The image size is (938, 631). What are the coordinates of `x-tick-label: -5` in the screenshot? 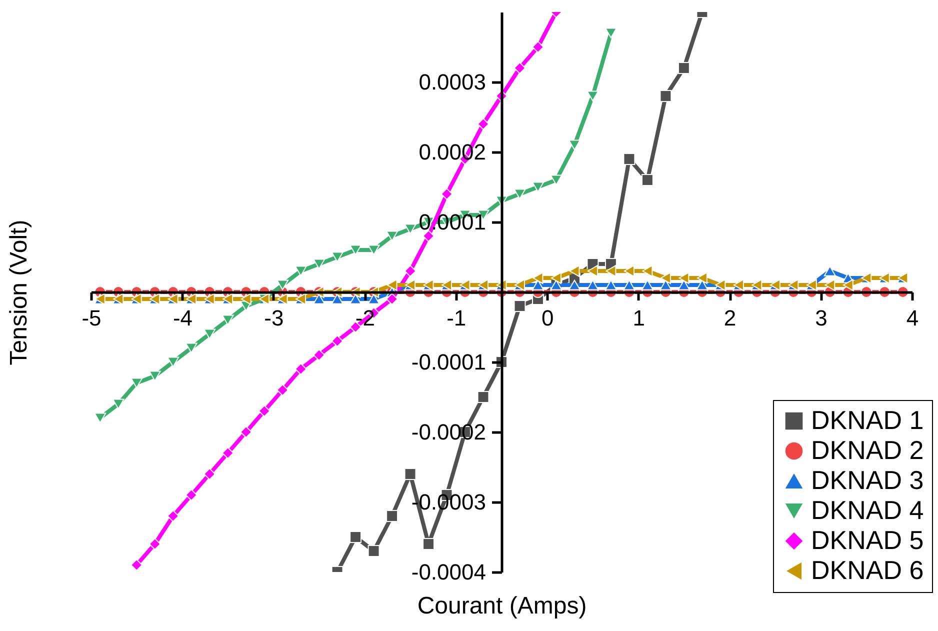 It's located at (92, 318).